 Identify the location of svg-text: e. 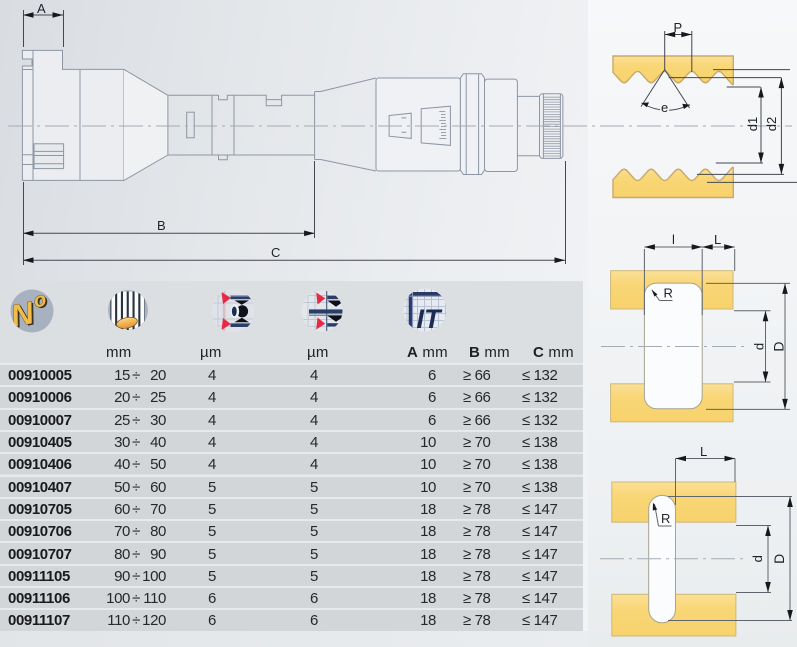
(664, 107).